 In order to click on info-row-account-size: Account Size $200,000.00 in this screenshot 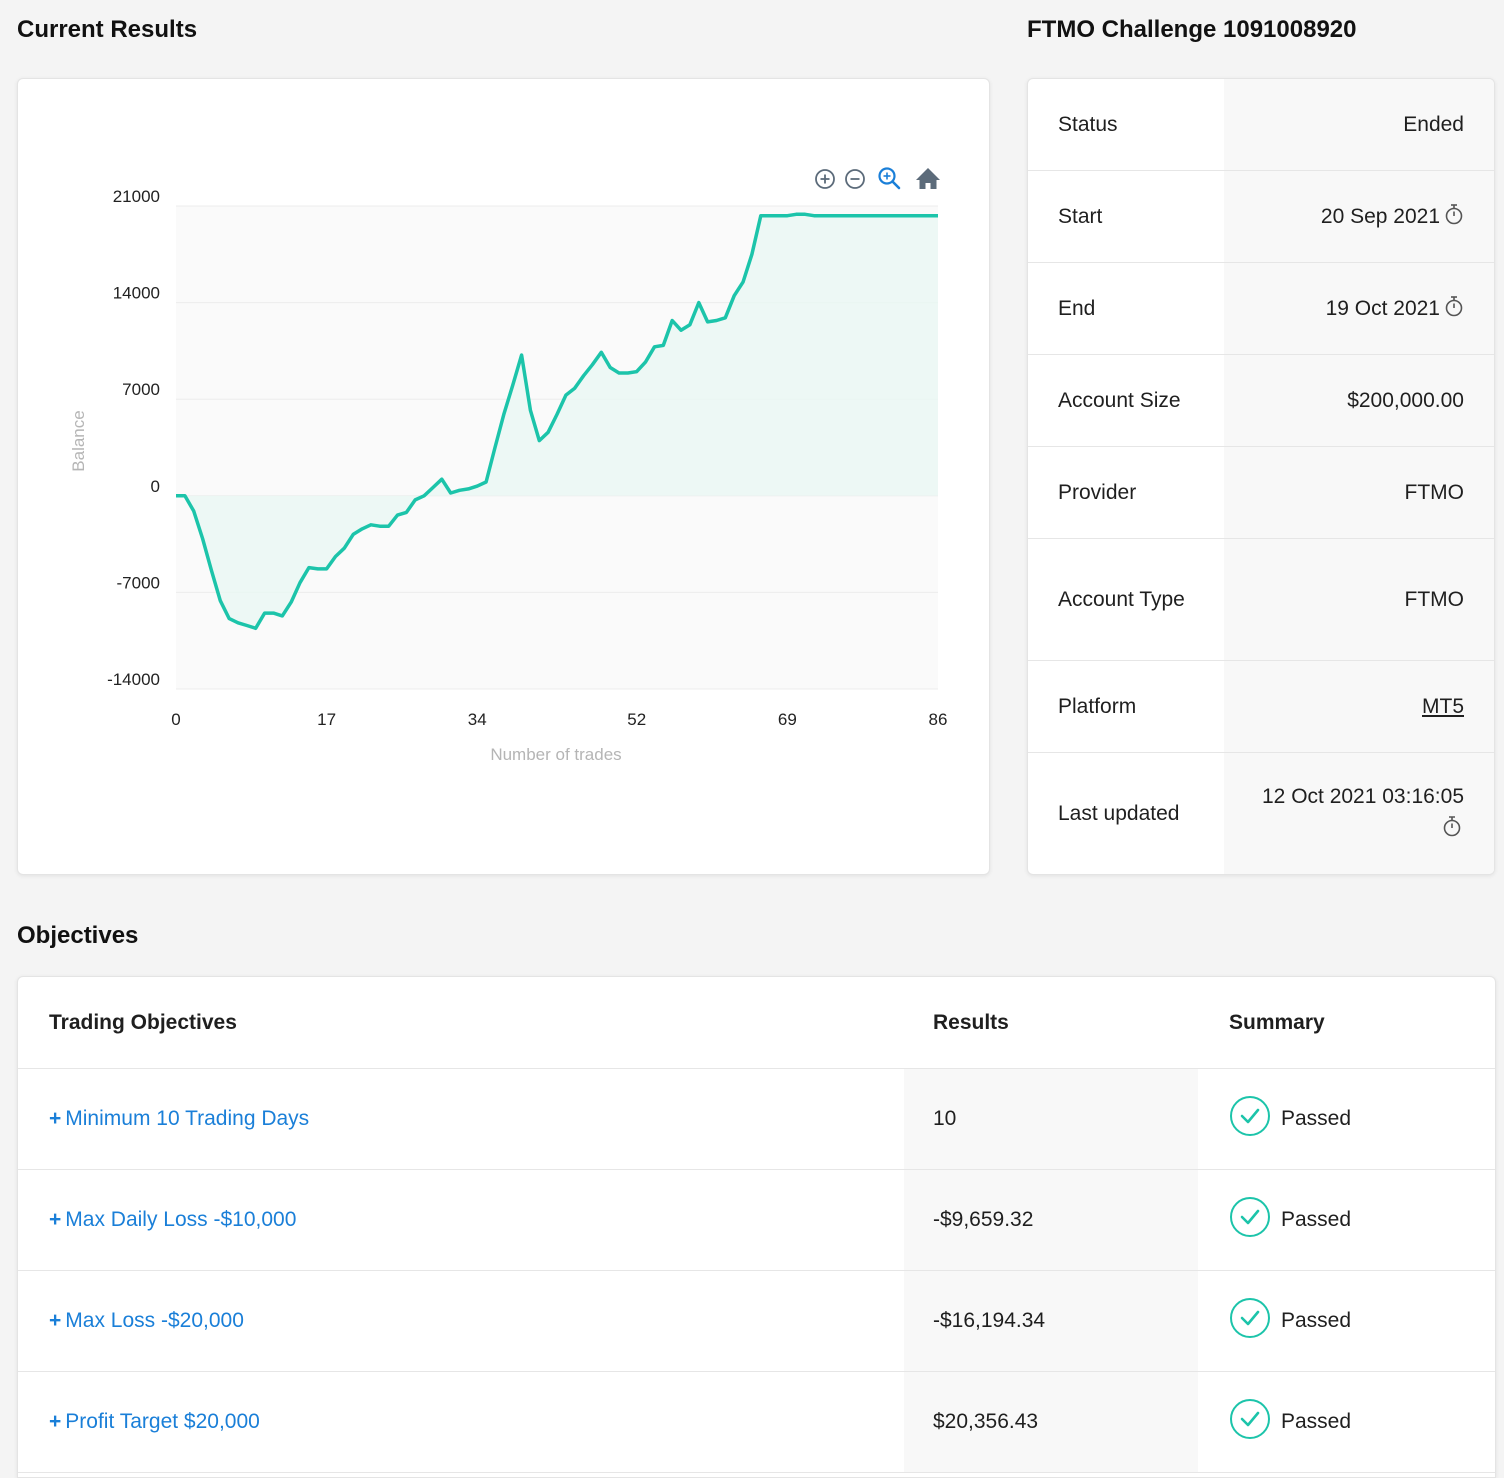, I will do `click(1261, 401)`.